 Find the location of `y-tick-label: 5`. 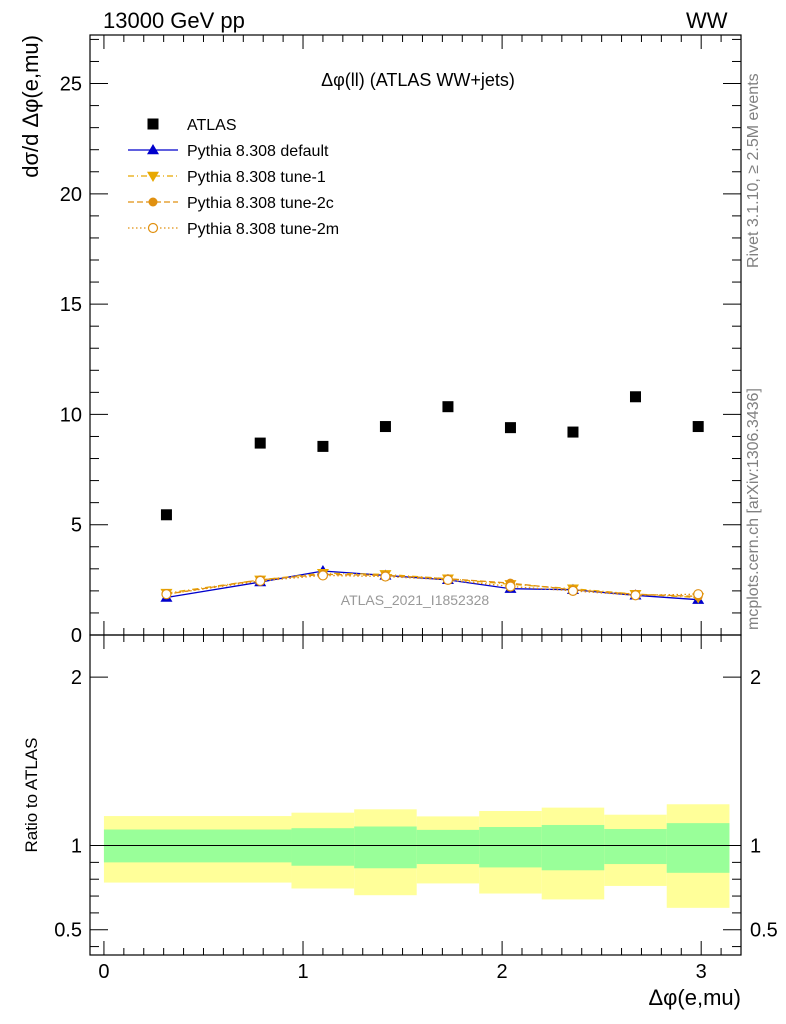

y-tick-label: 5 is located at coordinates (76, 526).